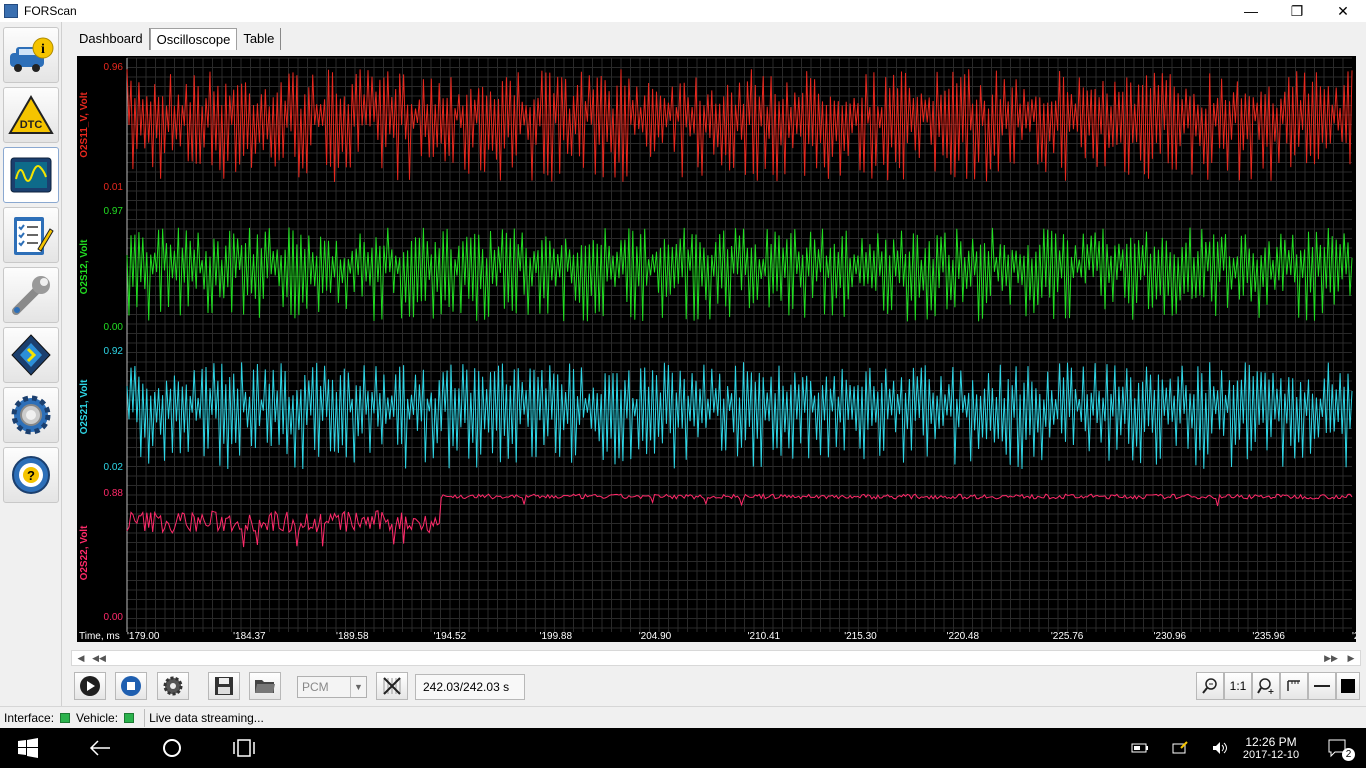  What do you see at coordinates (450, 636) in the screenshot?
I see `x-tick-label: '194.52` at bounding box center [450, 636].